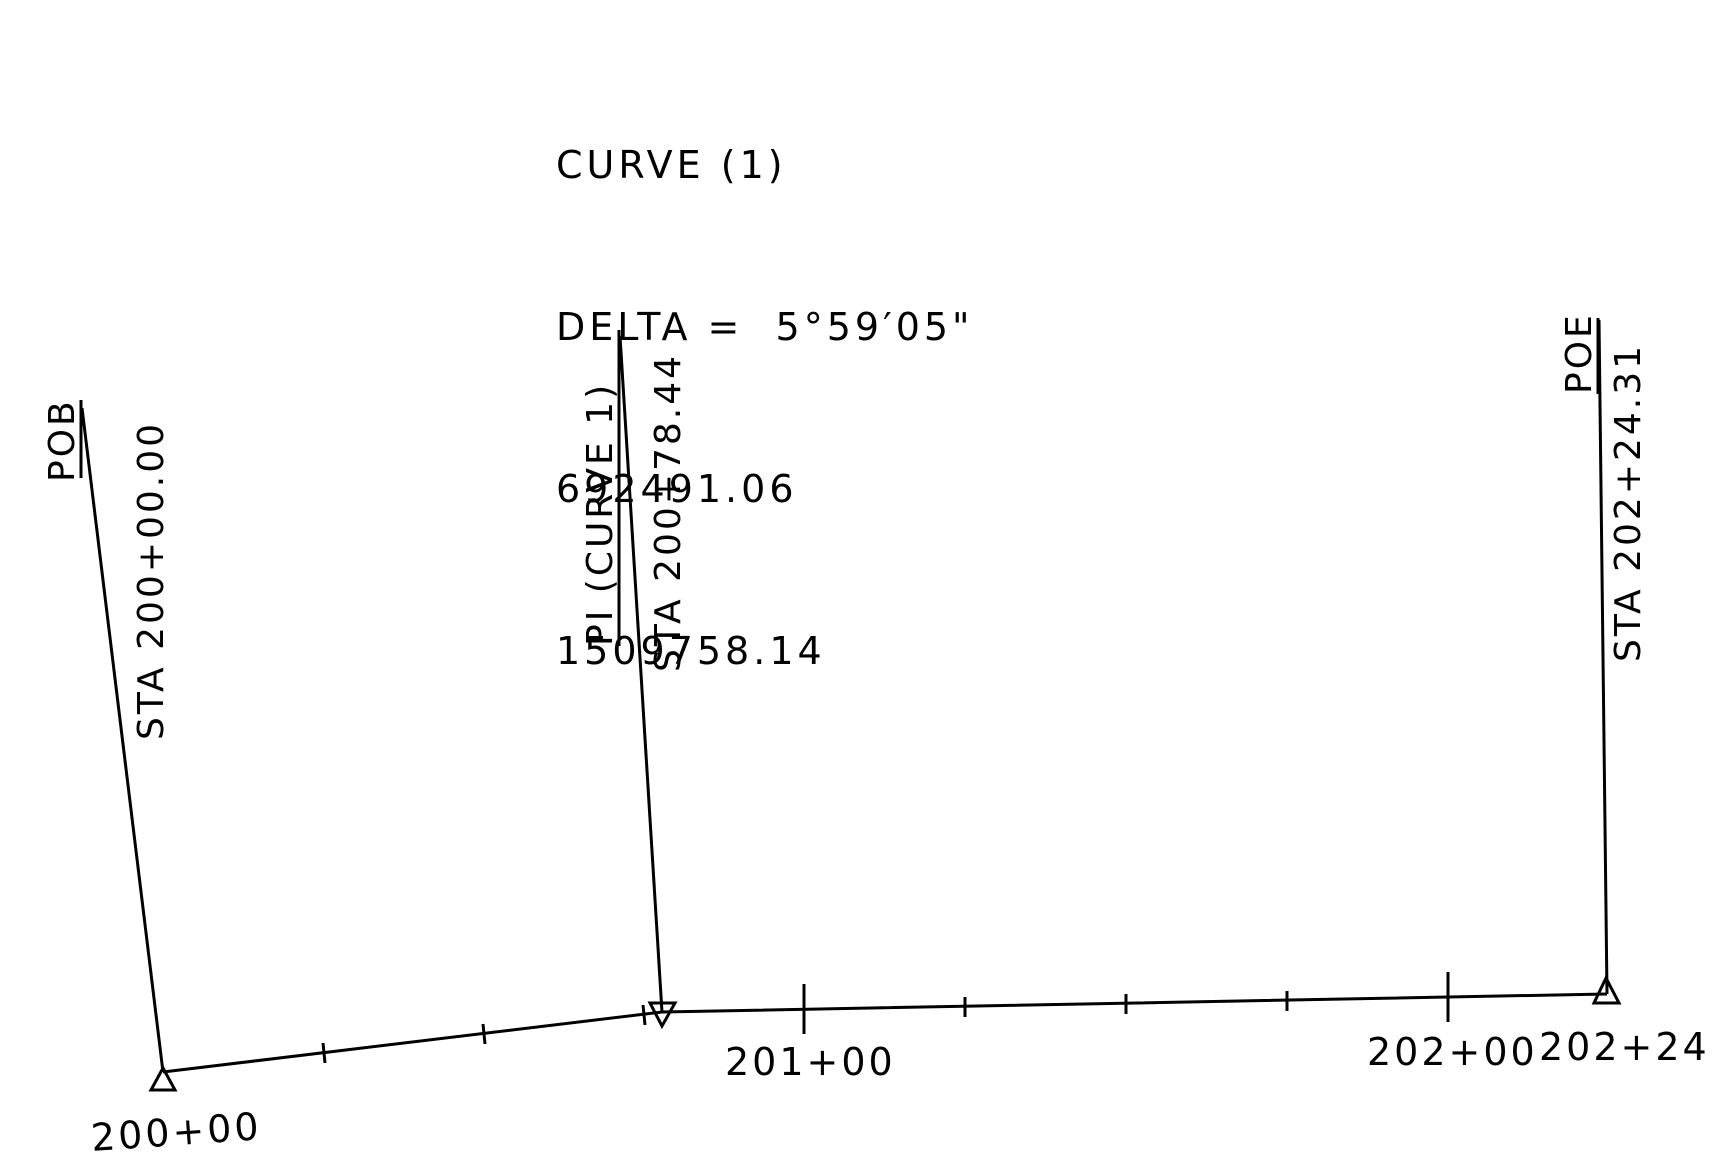 The image size is (1730, 1162). What do you see at coordinates (176, 1132) in the screenshot?
I see `station-label-200: 200+00` at bounding box center [176, 1132].